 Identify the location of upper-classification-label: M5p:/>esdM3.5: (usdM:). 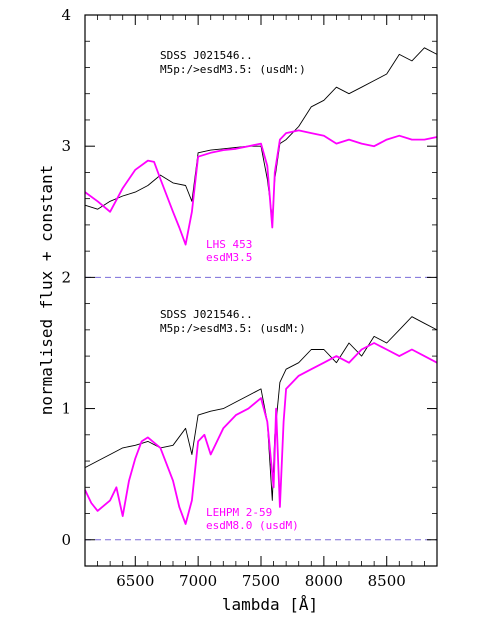
(233, 69).